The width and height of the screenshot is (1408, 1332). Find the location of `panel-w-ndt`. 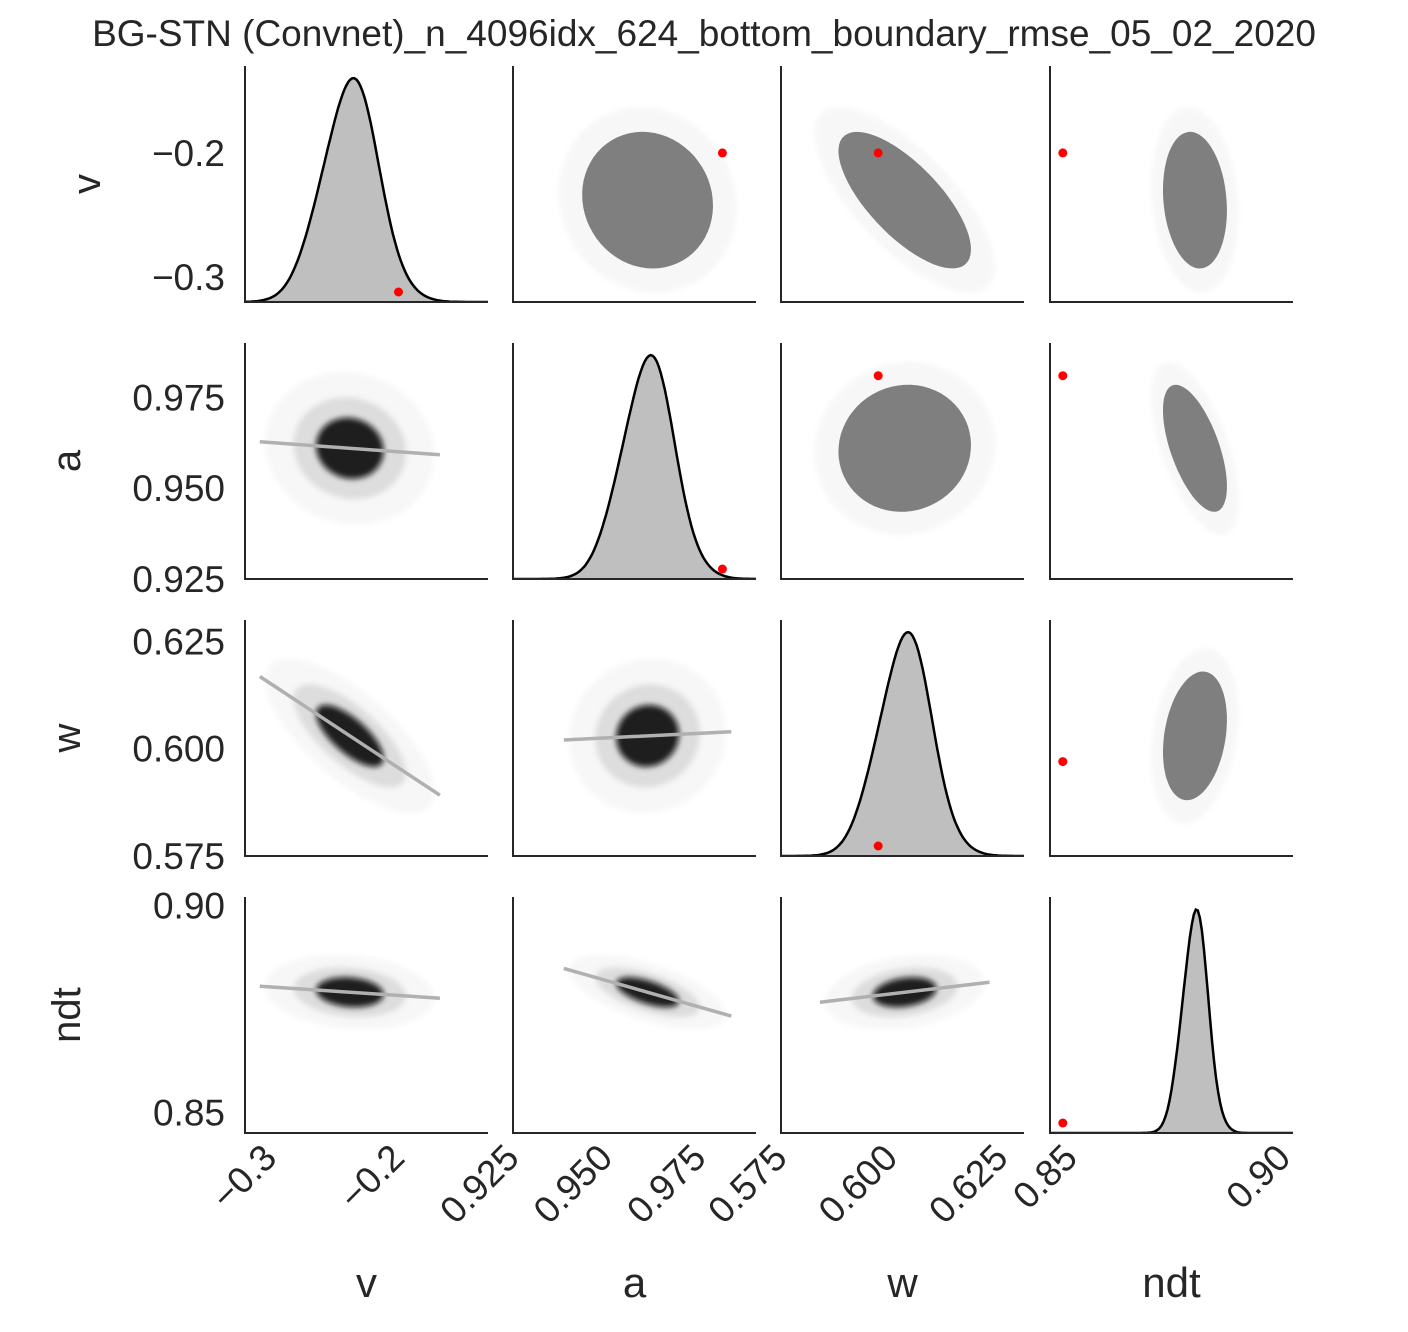

panel-w-ndt is located at coordinates (1171, 738).